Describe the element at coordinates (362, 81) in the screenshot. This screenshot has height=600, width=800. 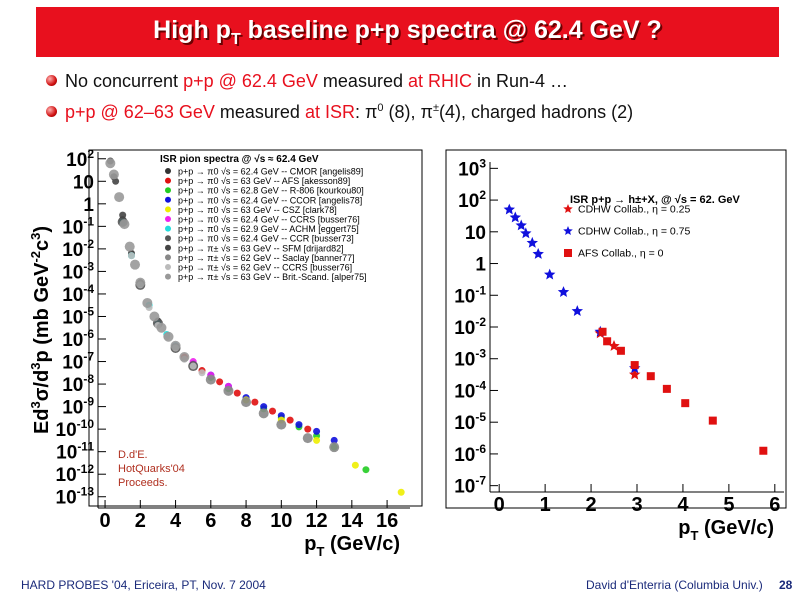
I see `bullet-1-text: measured` at that location.